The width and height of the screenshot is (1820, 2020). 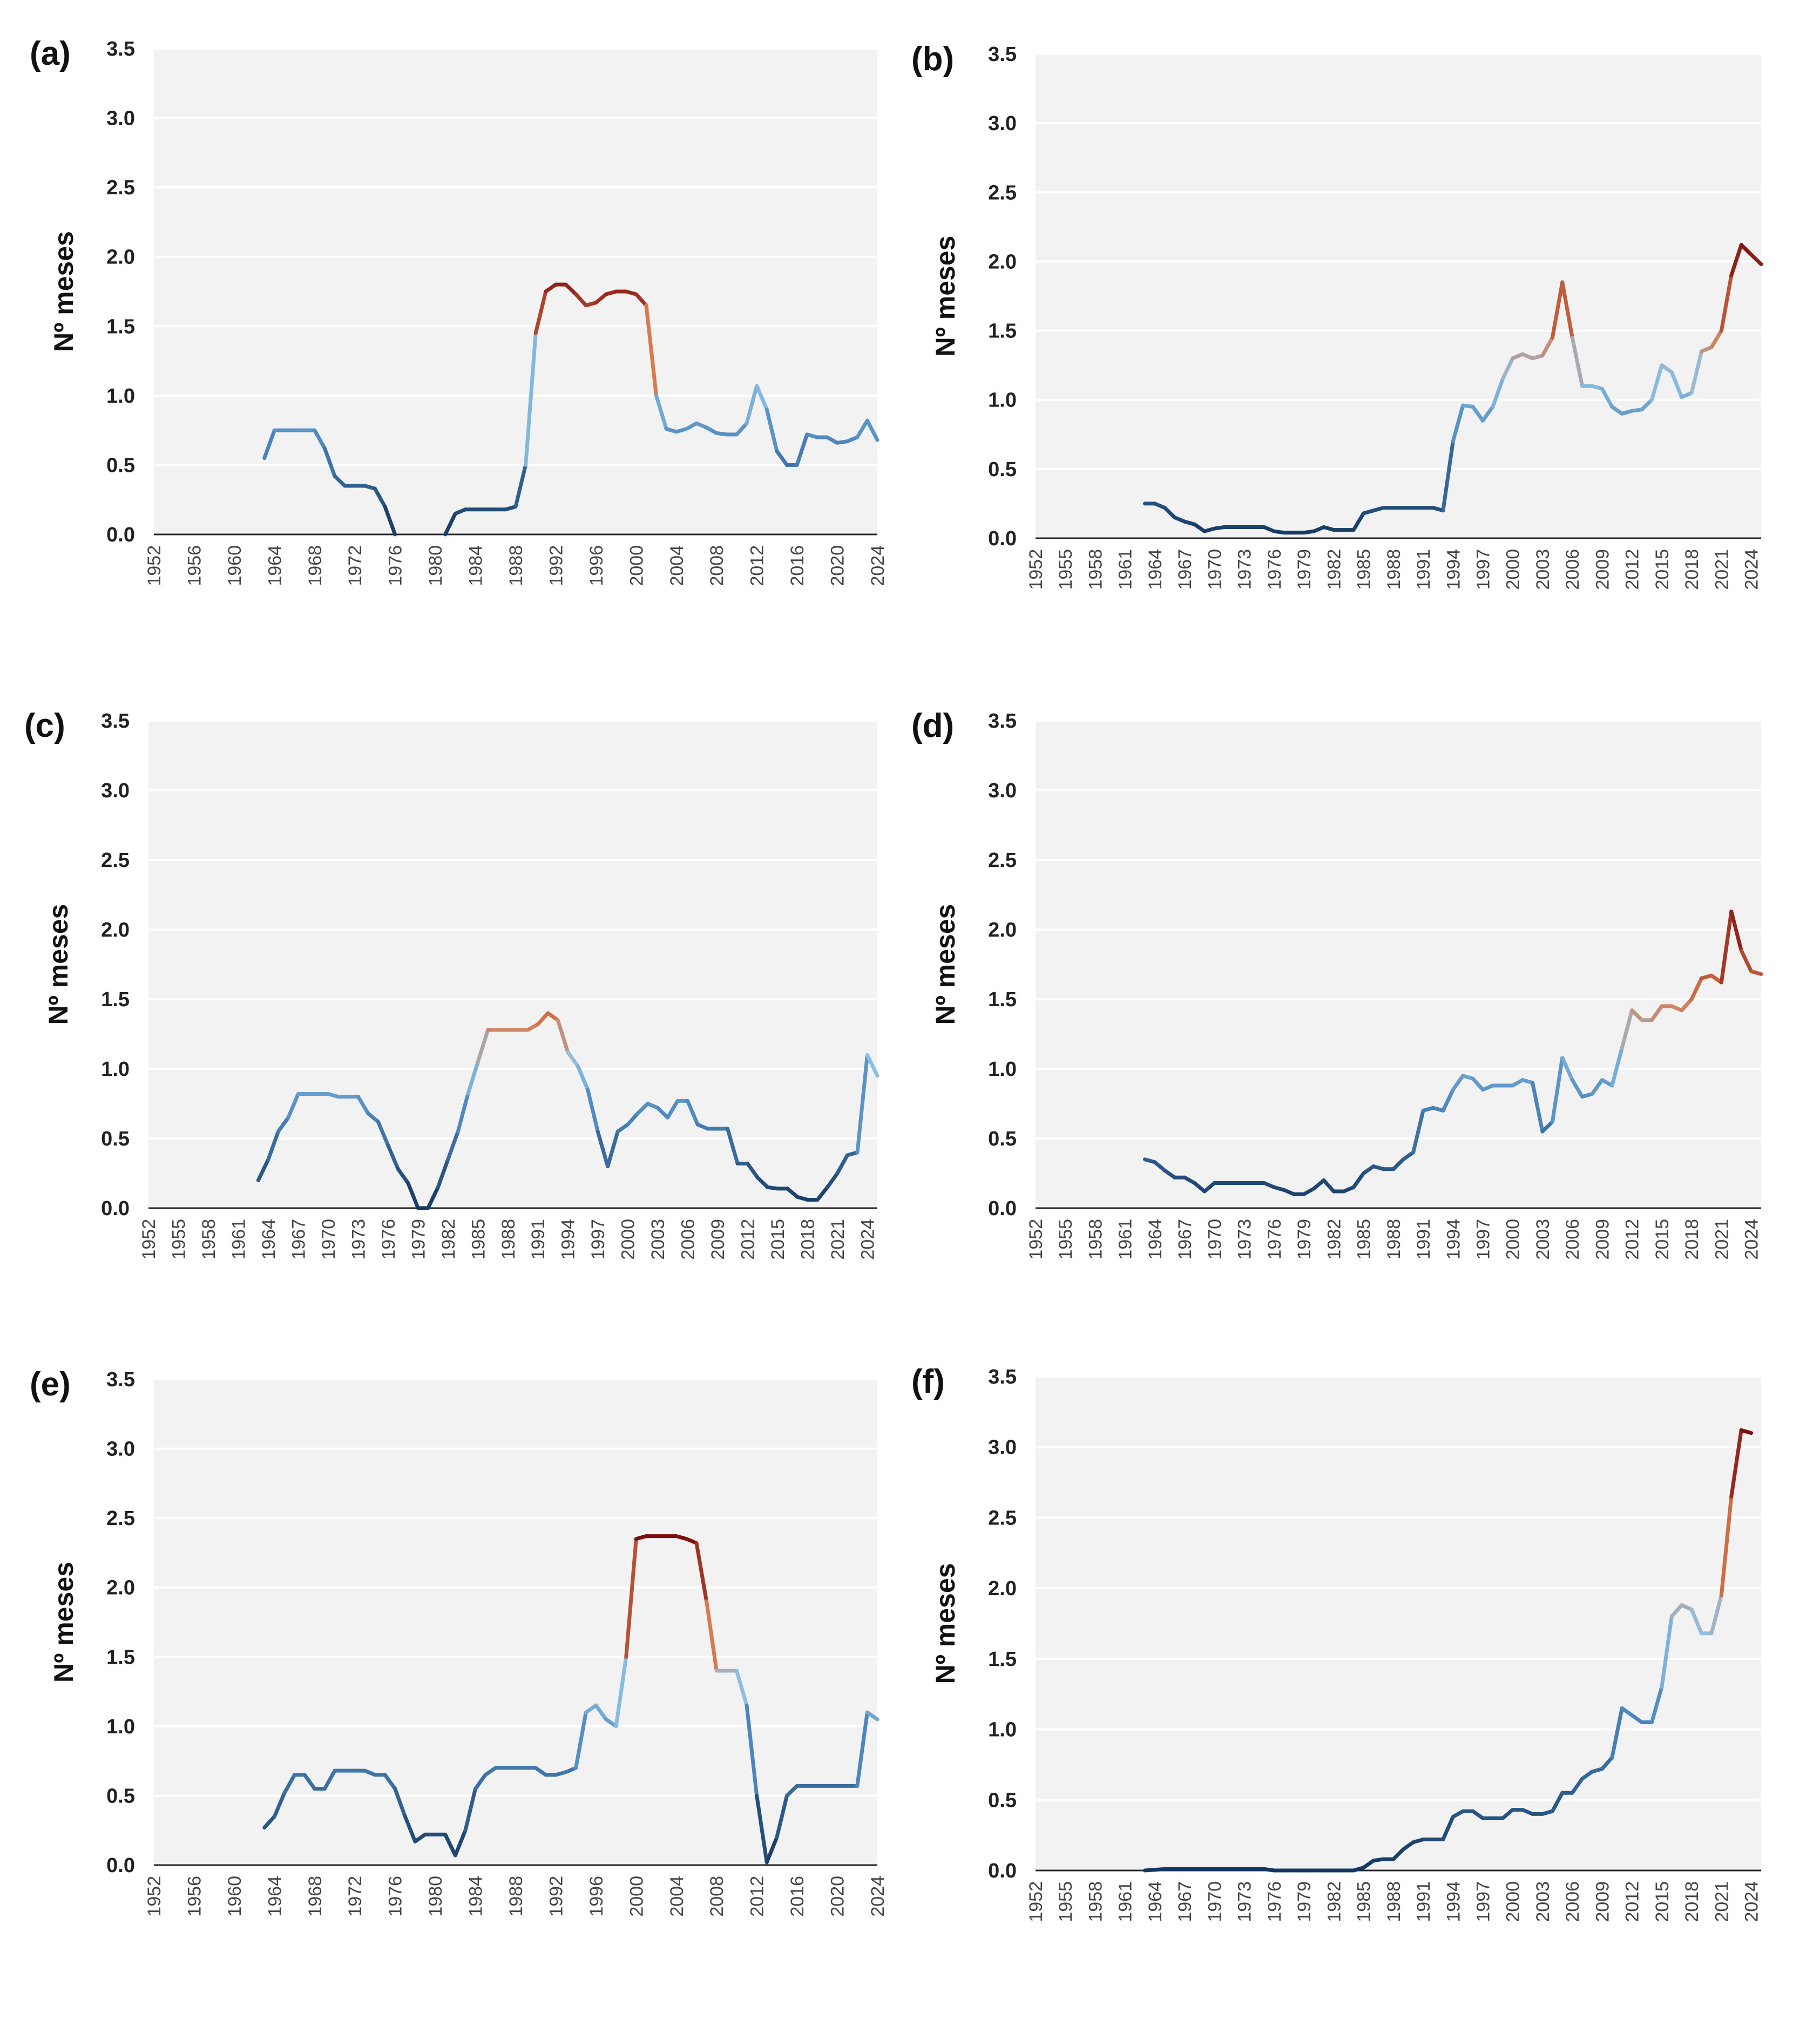 What do you see at coordinates (1095, 1902) in the screenshot?
I see `x-tick-label: 1958` at bounding box center [1095, 1902].